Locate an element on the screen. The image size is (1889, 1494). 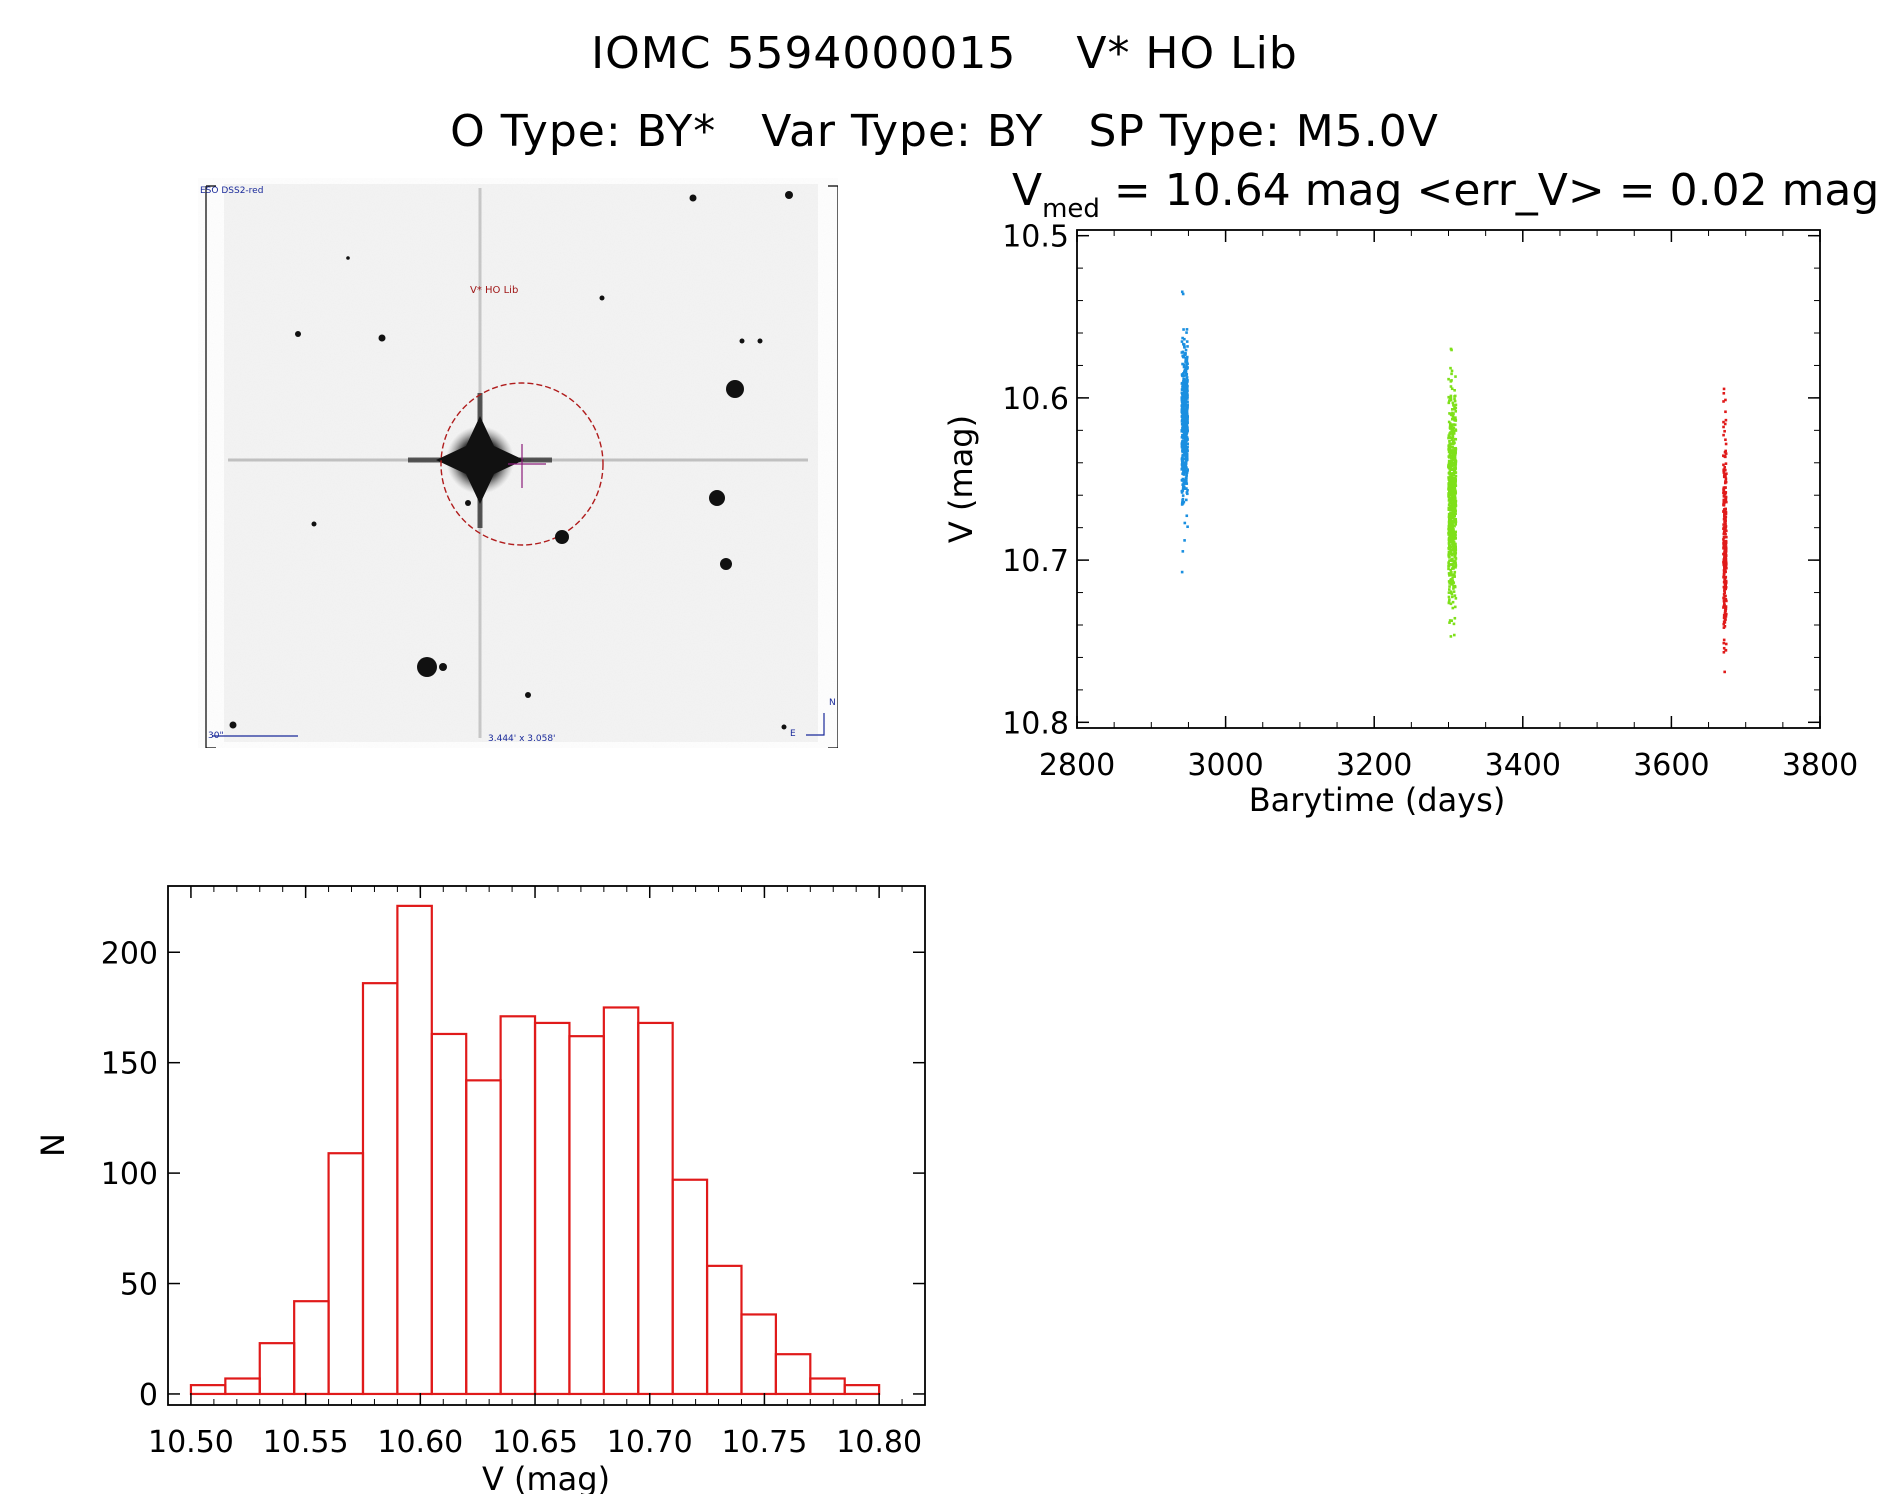
lc-xtick-label: 3400 is located at coordinates (1523, 765).